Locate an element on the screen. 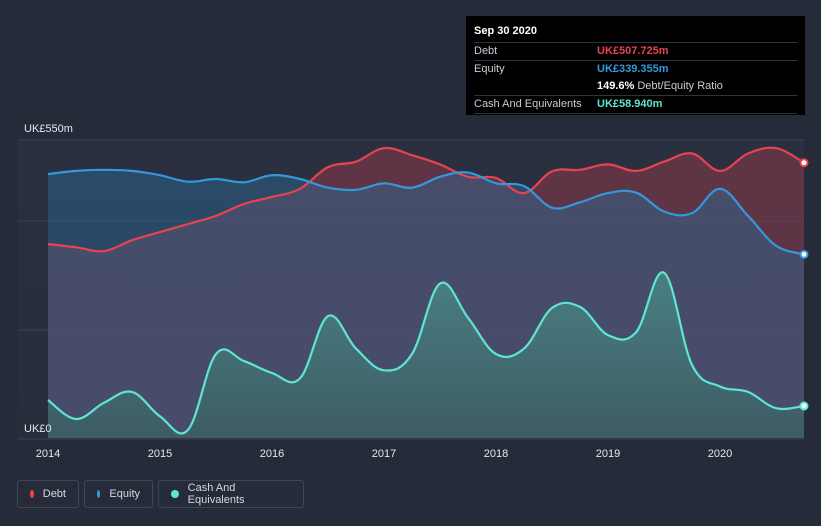 The image size is (821, 526). equity-end-marker is located at coordinates (804, 254).